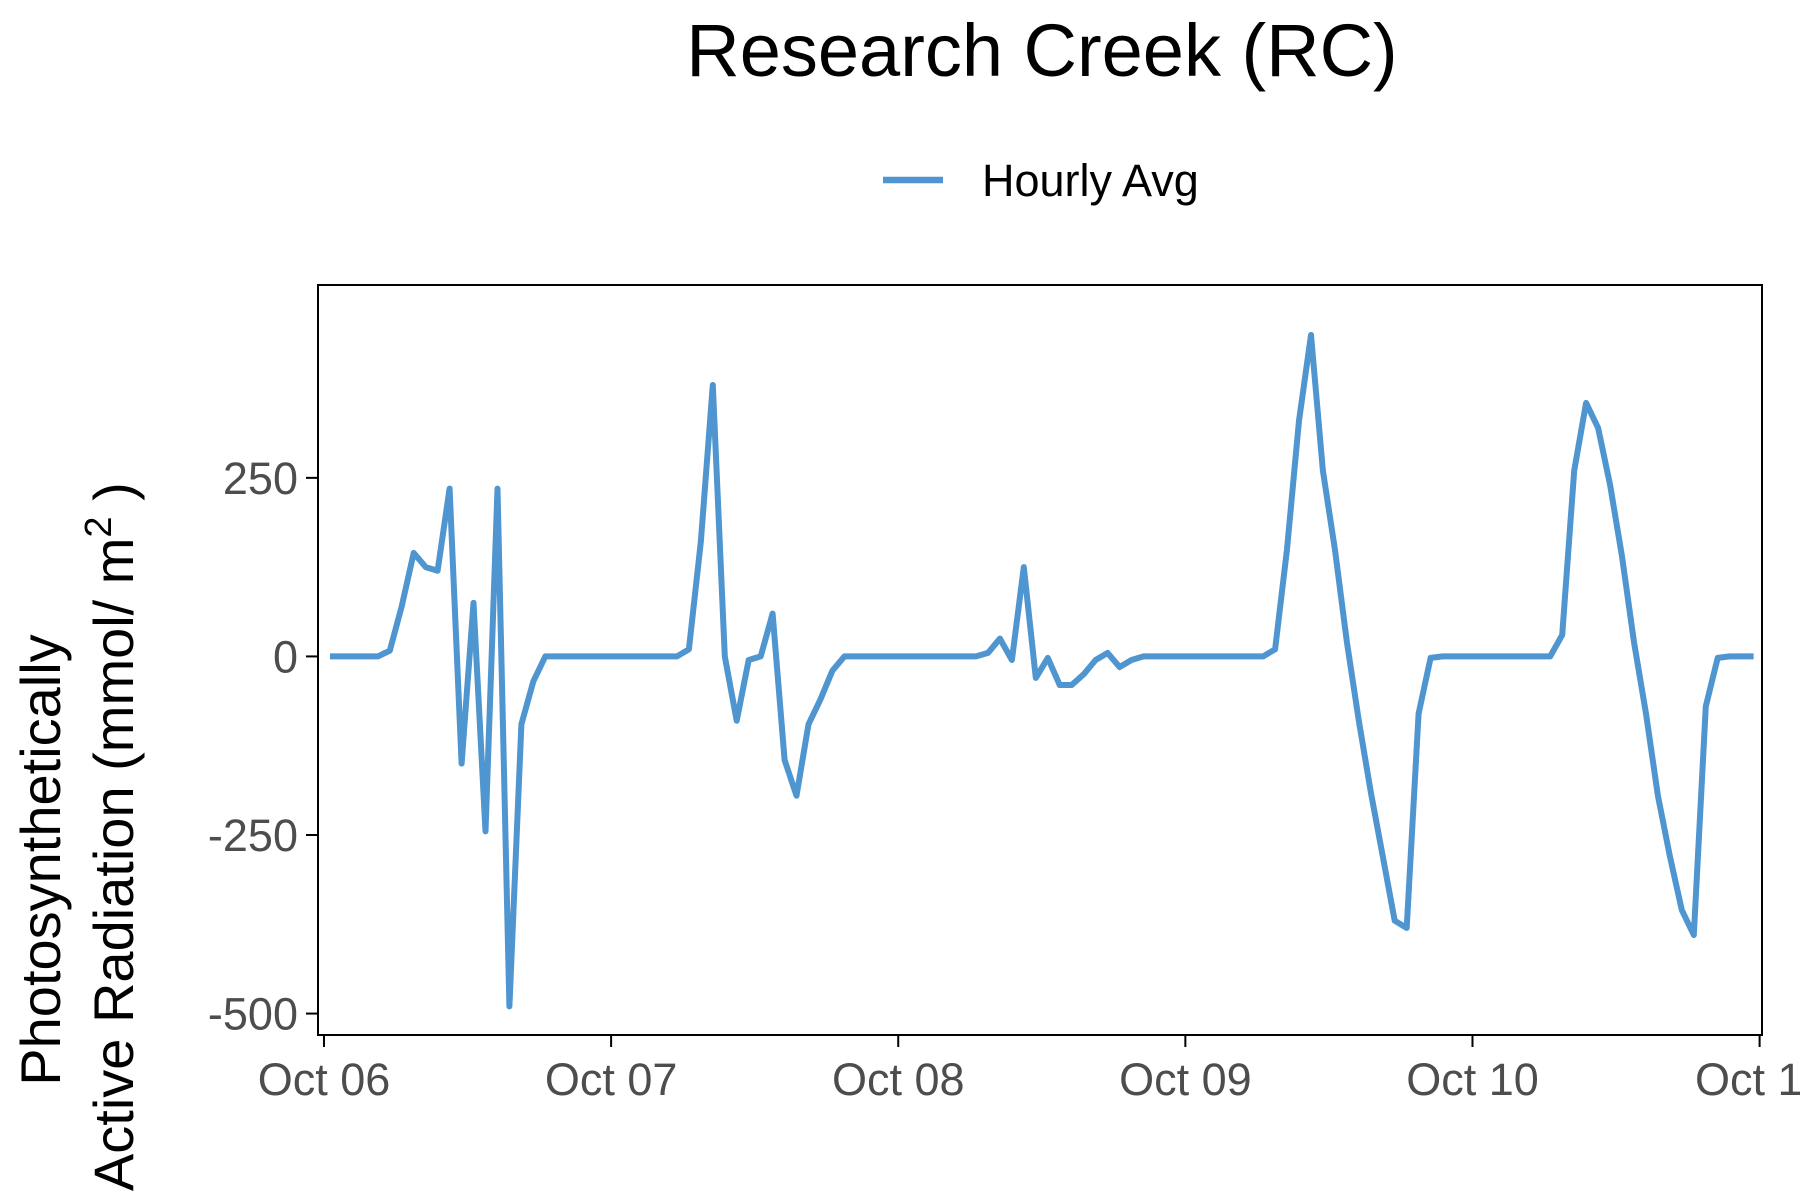 This screenshot has width=1800, height=1200. Describe the element at coordinates (611, 1079) in the screenshot. I see `x-tick-label: Oct 07` at that location.